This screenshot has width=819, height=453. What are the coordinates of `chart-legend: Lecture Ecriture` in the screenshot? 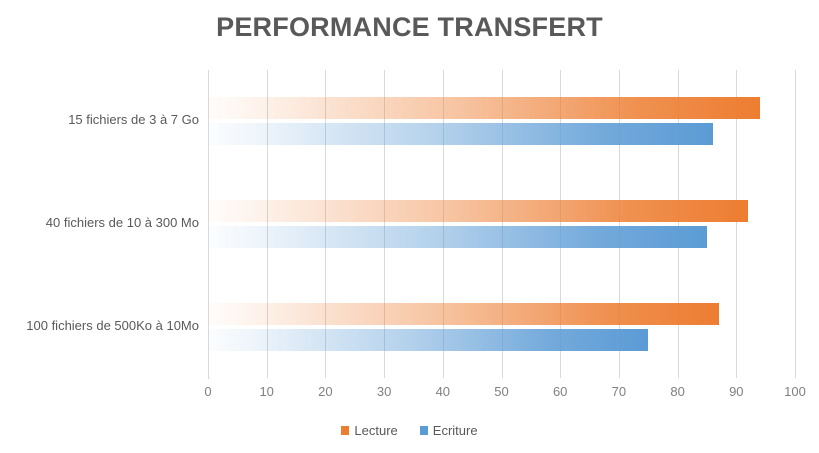 It's located at (409, 430).